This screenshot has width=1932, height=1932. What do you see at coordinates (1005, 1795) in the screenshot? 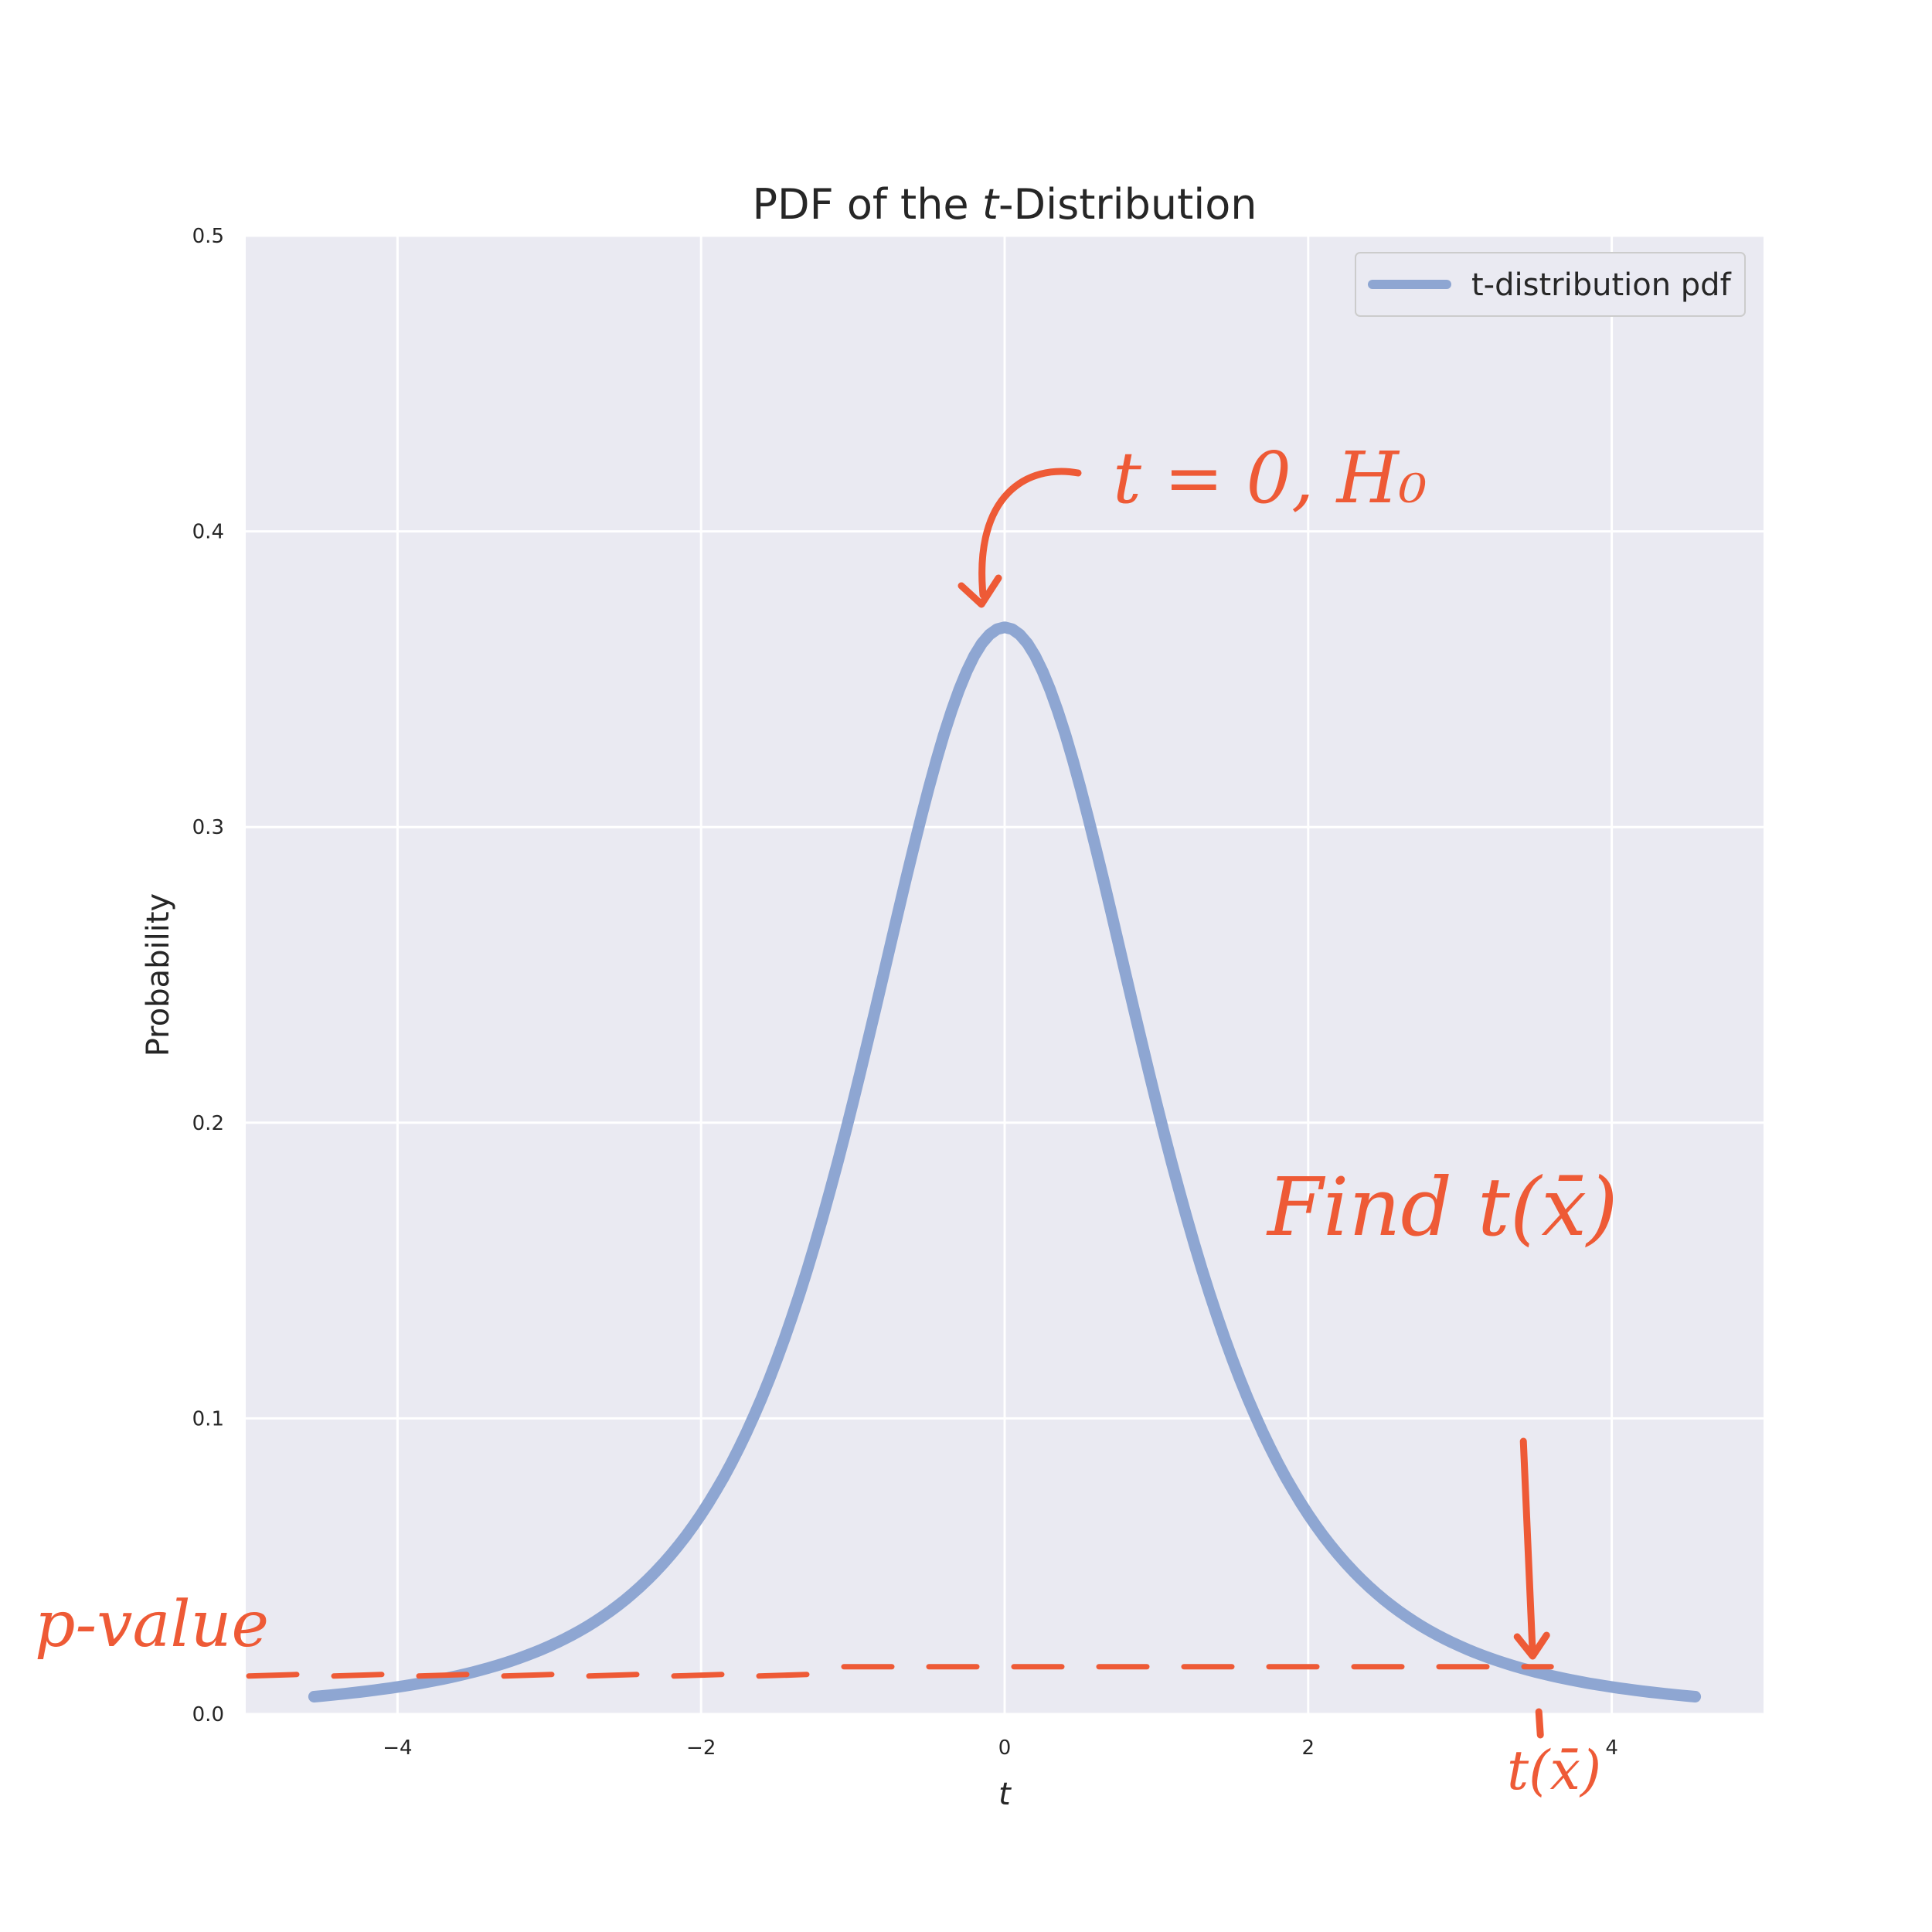
I see `x-axis-label: t` at bounding box center [1005, 1795].